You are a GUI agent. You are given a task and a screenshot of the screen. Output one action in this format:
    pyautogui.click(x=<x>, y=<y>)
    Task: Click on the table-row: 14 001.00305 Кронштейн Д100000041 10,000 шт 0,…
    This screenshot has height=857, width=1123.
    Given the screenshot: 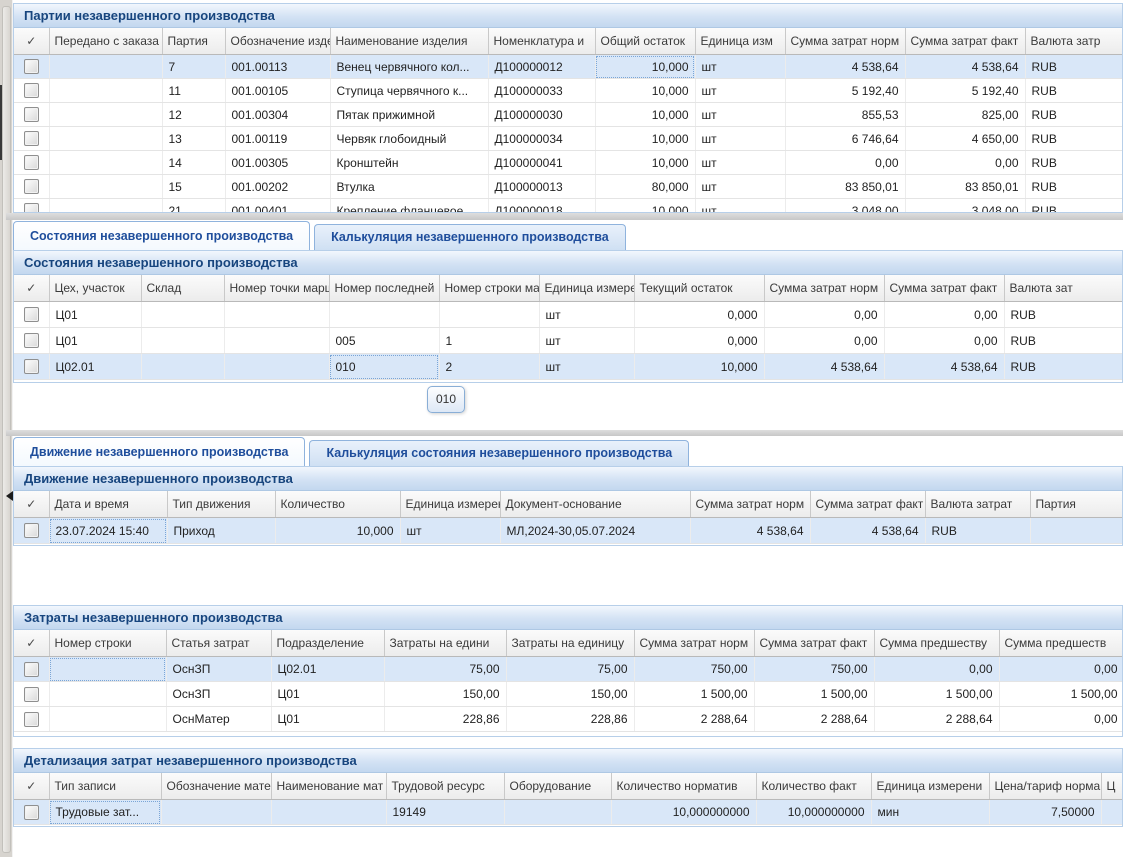 What is the action you would take?
    pyautogui.click(x=568, y=162)
    